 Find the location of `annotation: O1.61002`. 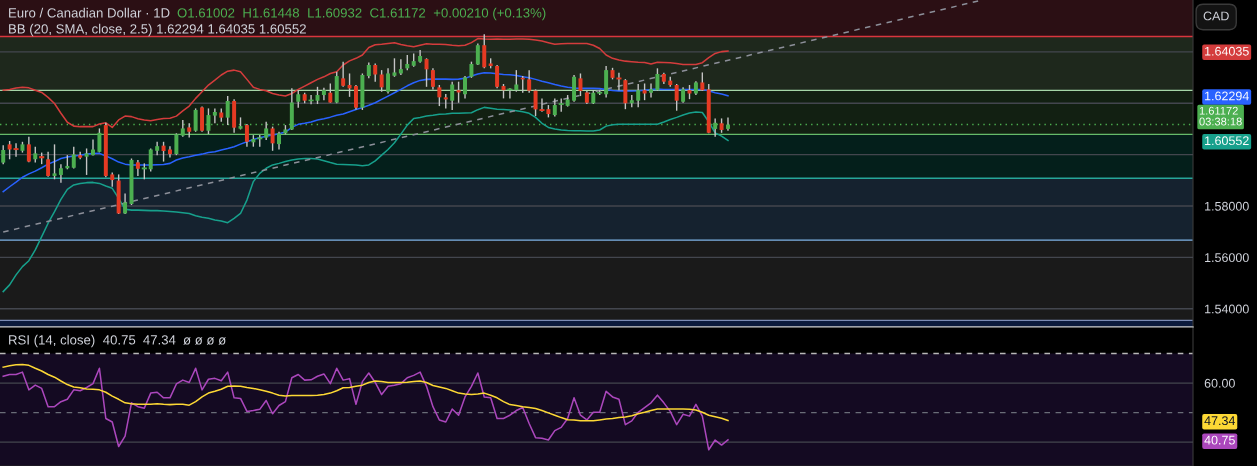

annotation: O1.61002 is located at coordinates (206, 13).